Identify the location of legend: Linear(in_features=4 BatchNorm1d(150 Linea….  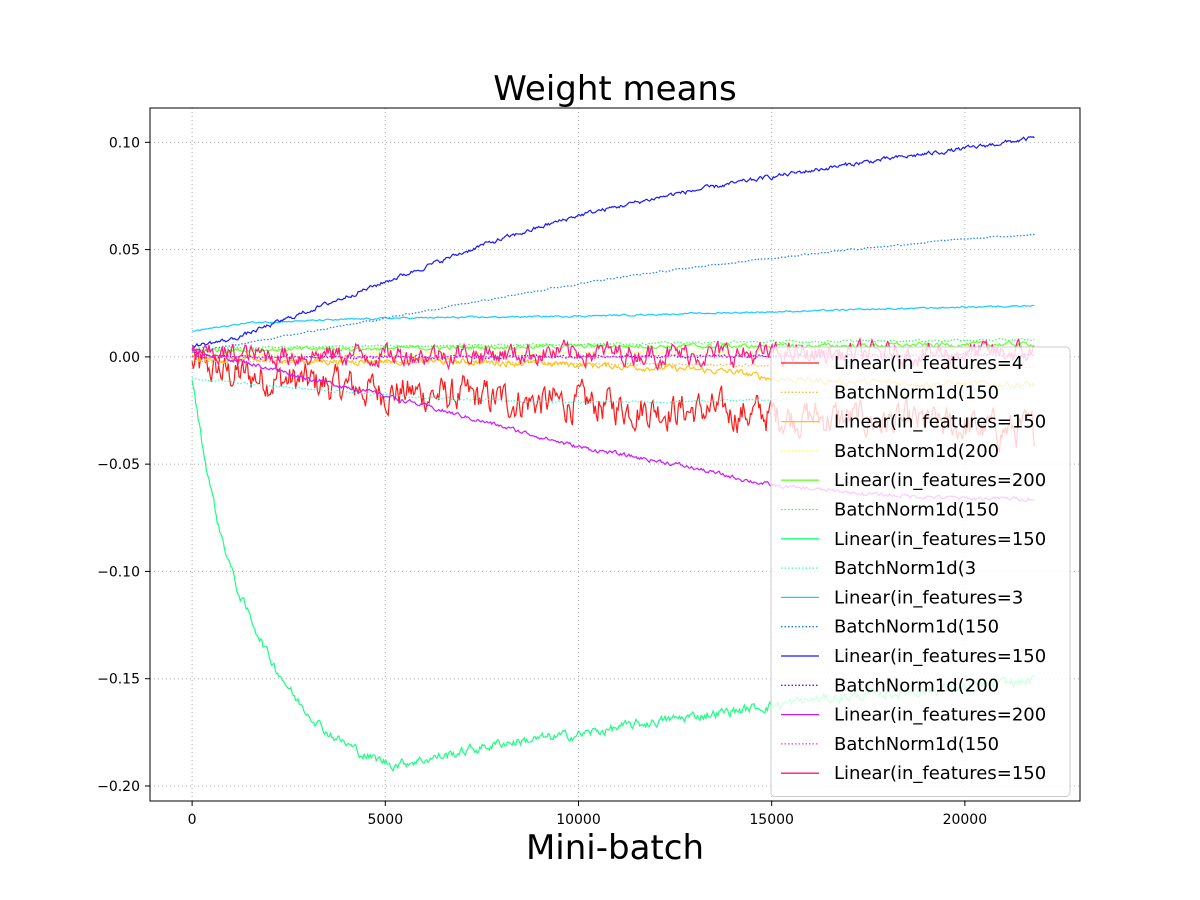
(920, 571).